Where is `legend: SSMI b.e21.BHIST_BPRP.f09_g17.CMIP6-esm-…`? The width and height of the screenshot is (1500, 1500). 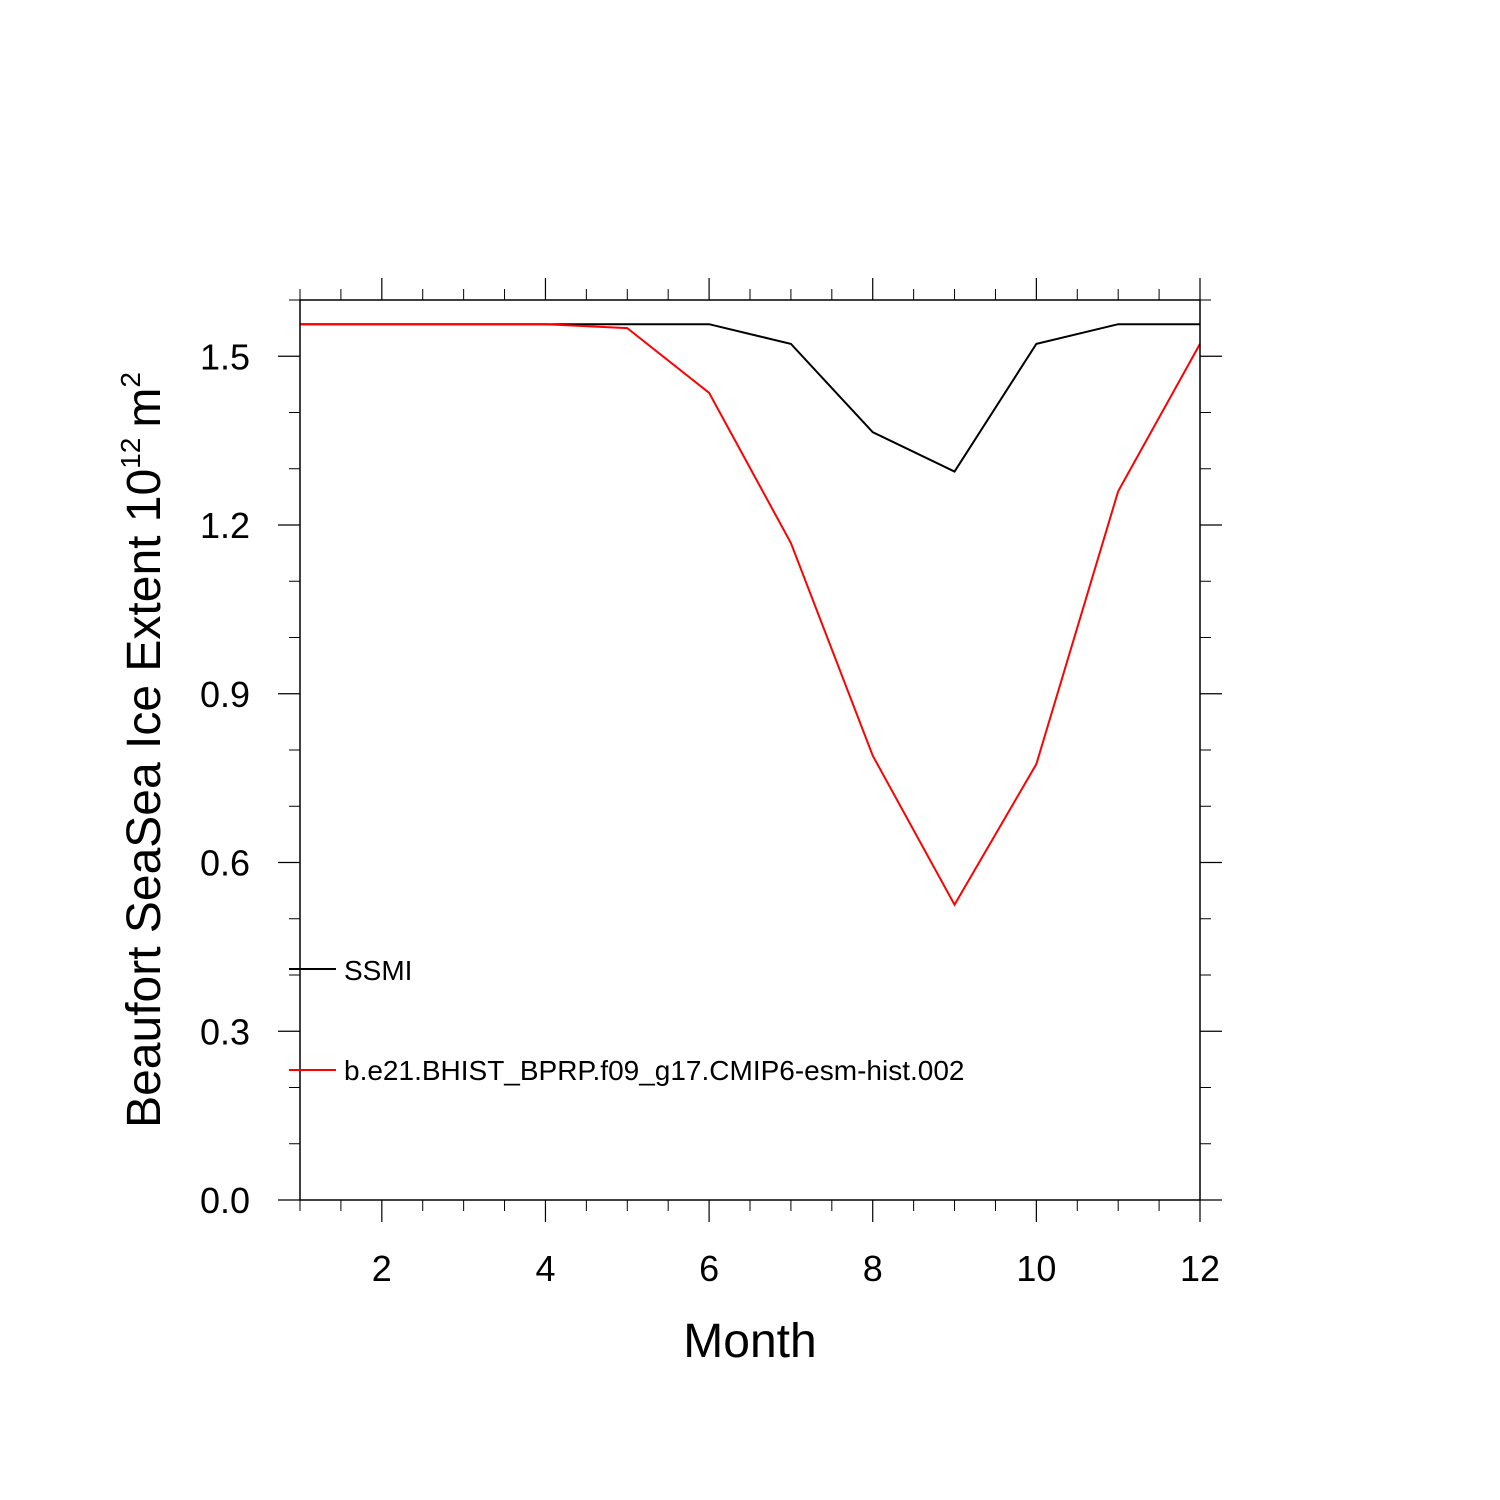
legend: SSMI b.e21.BHIST_BPRP.f09_g17.CMIP6-esm-… is located at coordinates (626, 1020).